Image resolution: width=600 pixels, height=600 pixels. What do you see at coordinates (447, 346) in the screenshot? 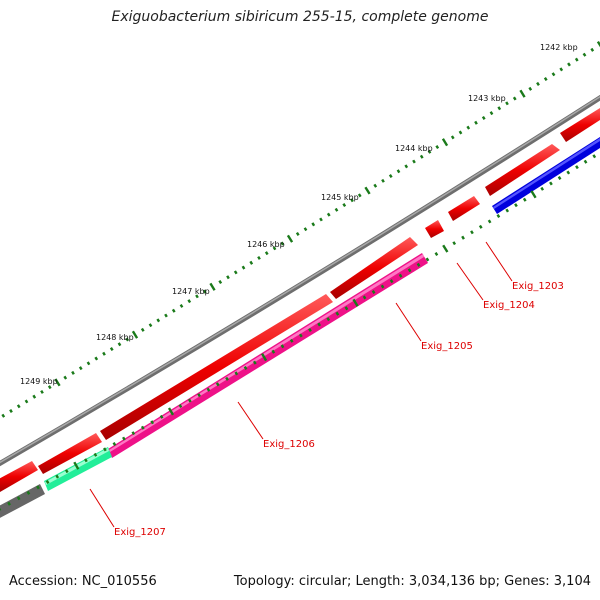
I see `gene-label: Exig_1205` at bounding box center [447, 346].